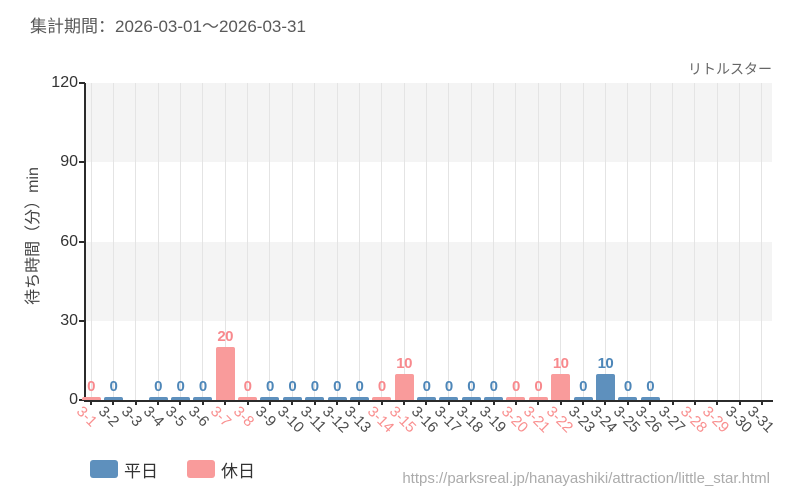 The width and height of the screenshot is (800, 500). What do you see at coordinates (428, 281) in the screenshot?
I see `plot-band` at bounding box center [428, 281].